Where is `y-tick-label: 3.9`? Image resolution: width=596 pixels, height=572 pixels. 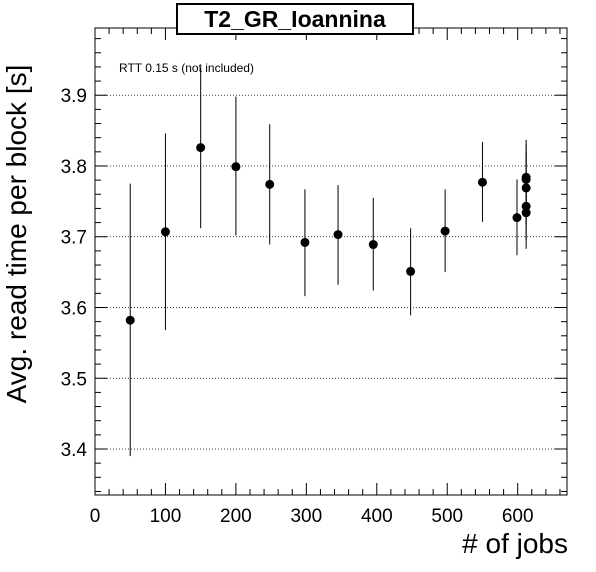 y-tick-label: 3.9 is located at coordinates (74, 96).